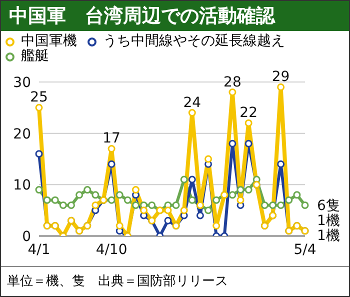 Image resolution: width=350 pixels, height=297 pixels. I want to click on y-tick-label: 20, so click(22, 134).